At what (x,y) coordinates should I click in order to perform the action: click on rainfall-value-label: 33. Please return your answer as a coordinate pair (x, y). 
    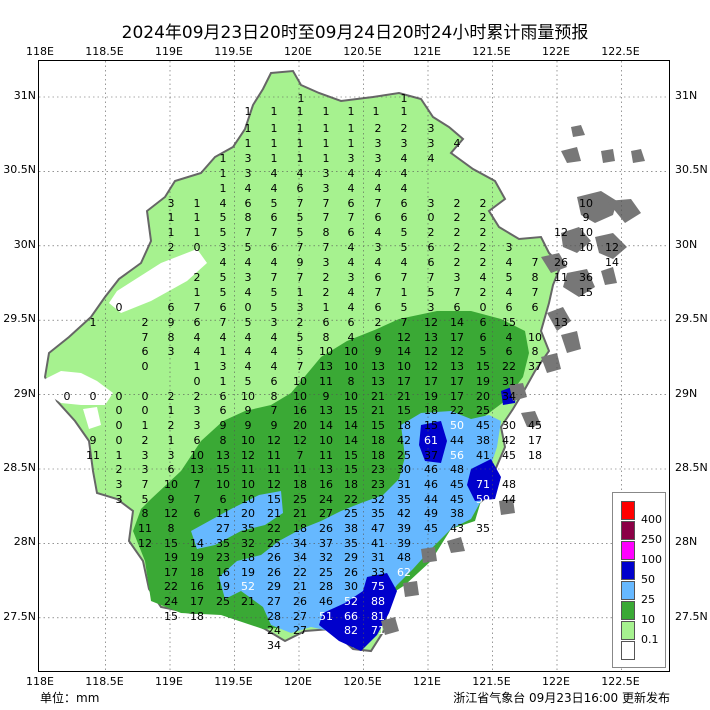
    Looking at the image, I should click on (378, 572).